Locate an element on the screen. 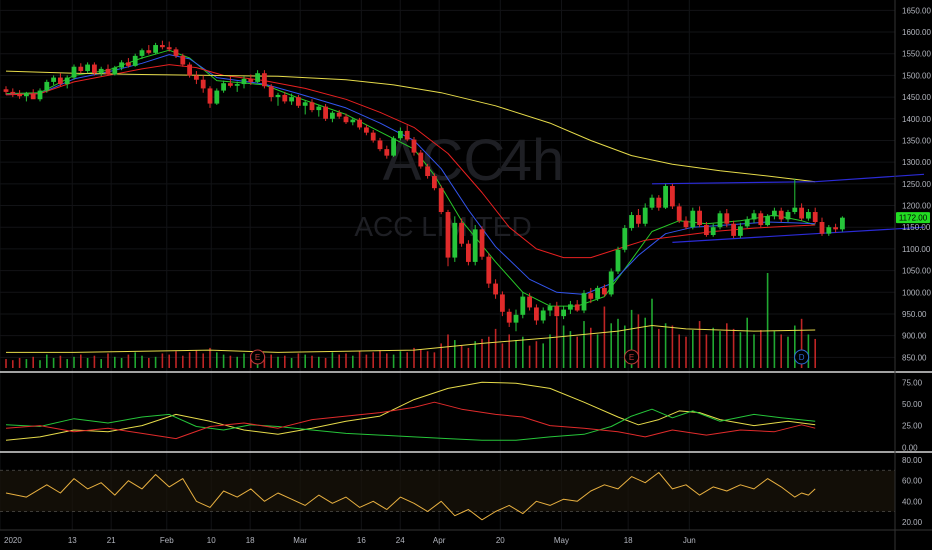 This screenshot has height=550, width=932. time-tick-label: Jun is located at coordinates (689, 540).